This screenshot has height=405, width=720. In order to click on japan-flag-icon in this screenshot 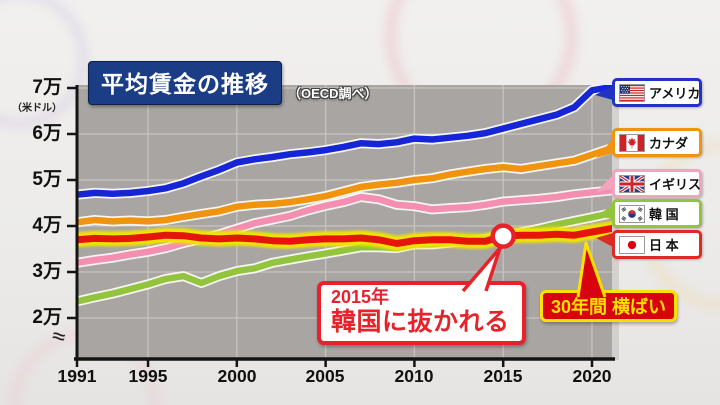, I will do `click(632, 244)`.